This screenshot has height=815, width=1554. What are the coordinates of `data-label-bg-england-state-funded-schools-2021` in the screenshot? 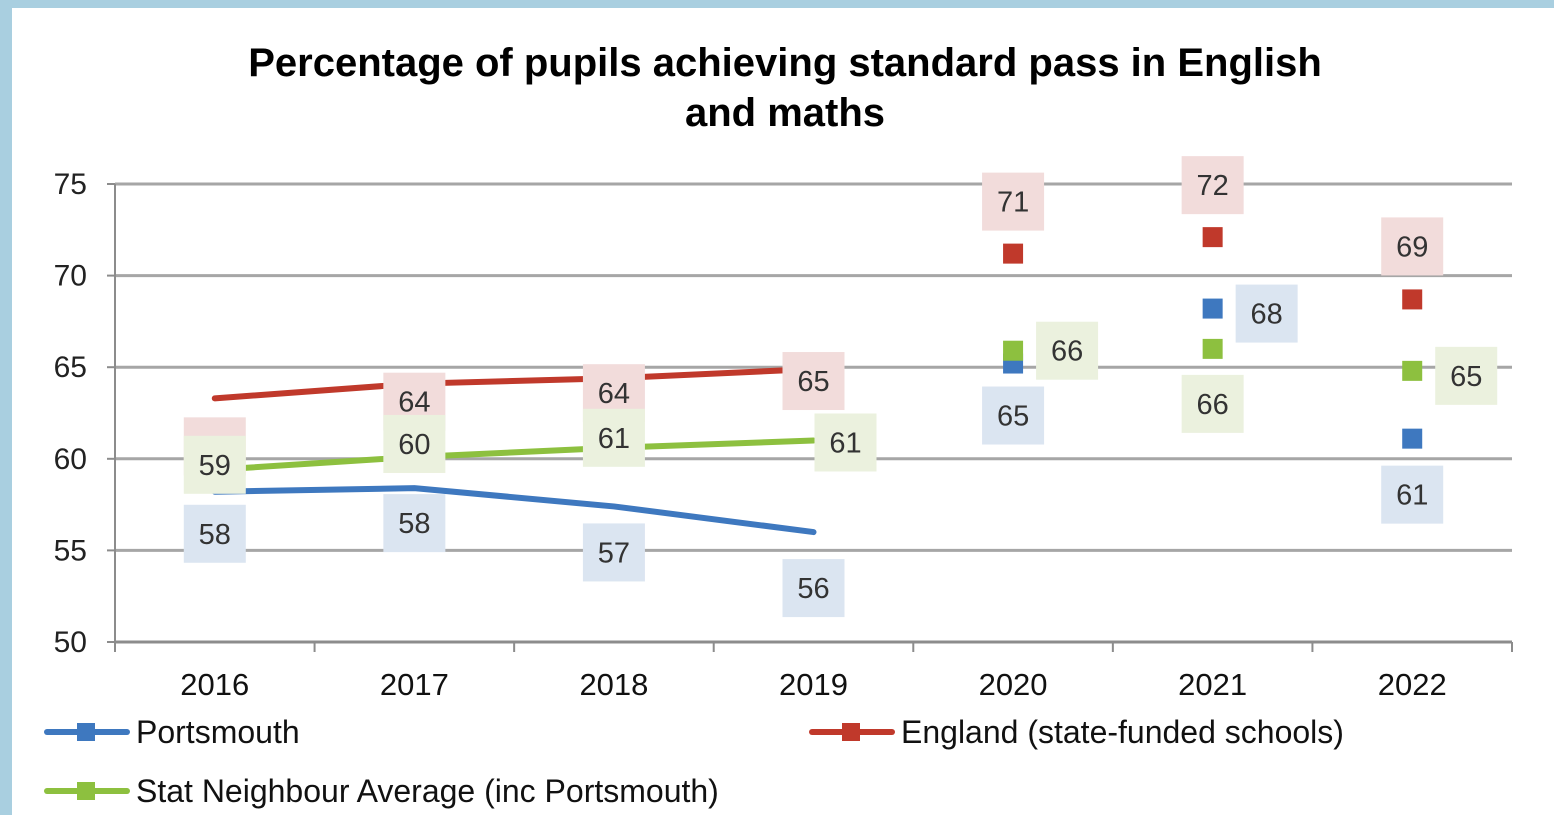 It's located at (1212, 185).